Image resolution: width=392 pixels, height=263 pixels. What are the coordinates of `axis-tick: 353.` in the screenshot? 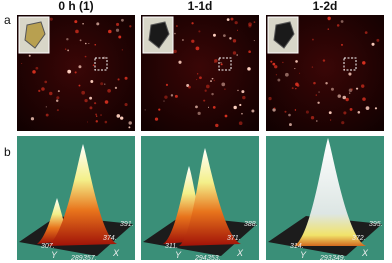 It's located at (214, 258).